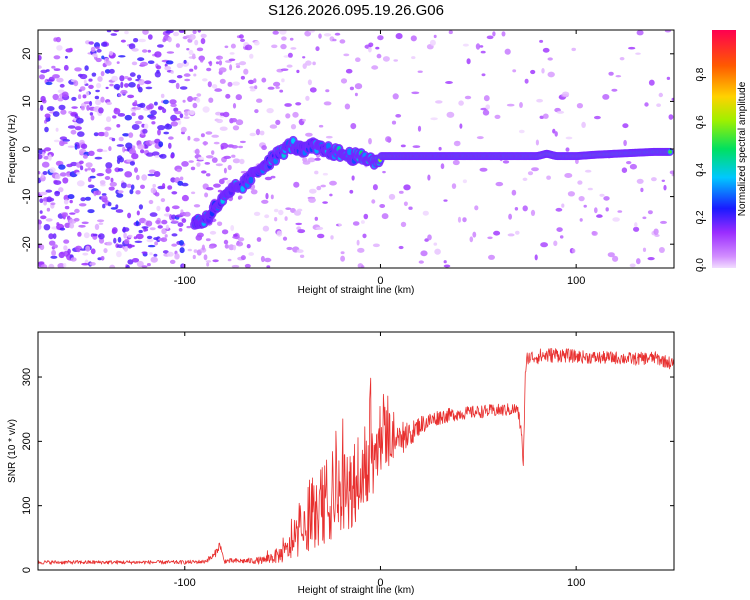 The image size is (750, 600). What do you see at coordinates (12, 149) in the screenshot?
I see `spectrogram-y-axis-label: Frequency (Hz)` at bounding box center [12, 149].